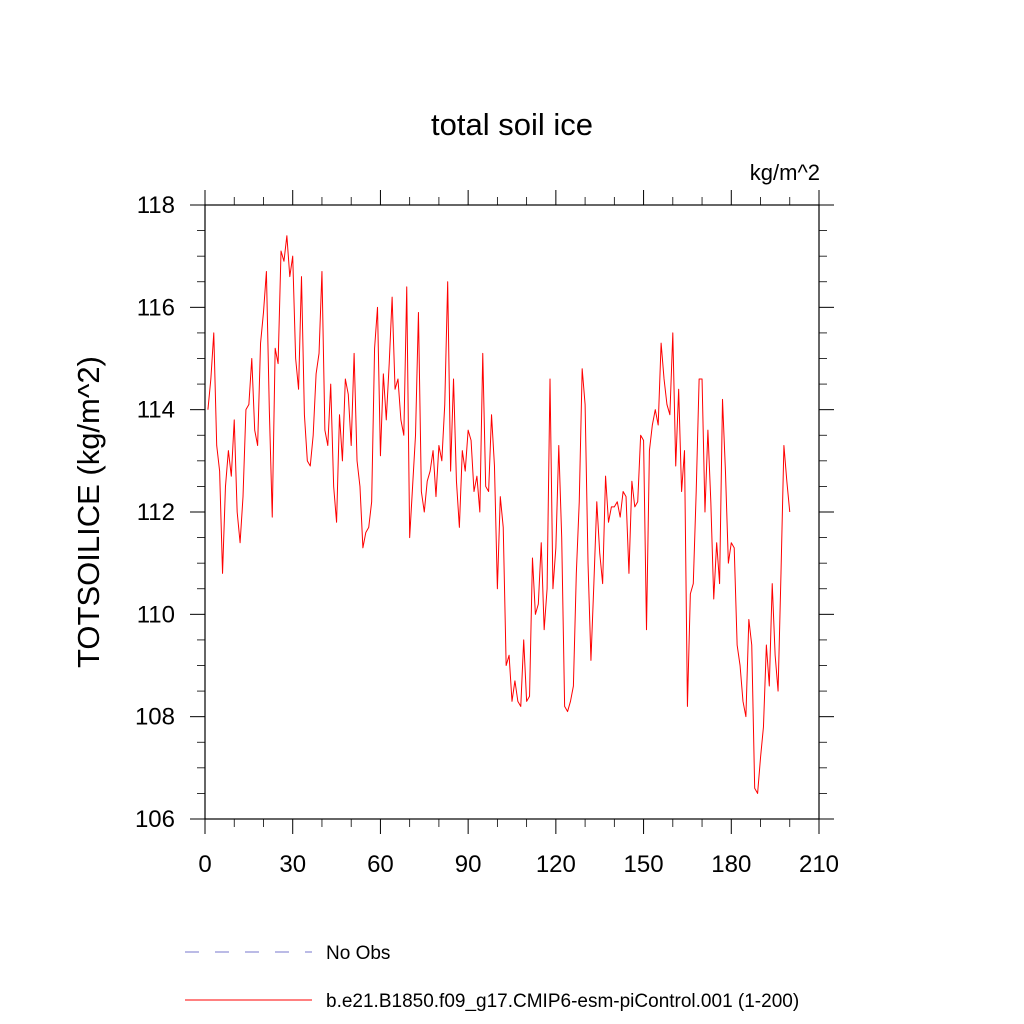 This screenshot has width=1024, height=1024. Describe the element at coordinates (156, 307) in the screenshot. I see `y-tick-label: 116` at that location.